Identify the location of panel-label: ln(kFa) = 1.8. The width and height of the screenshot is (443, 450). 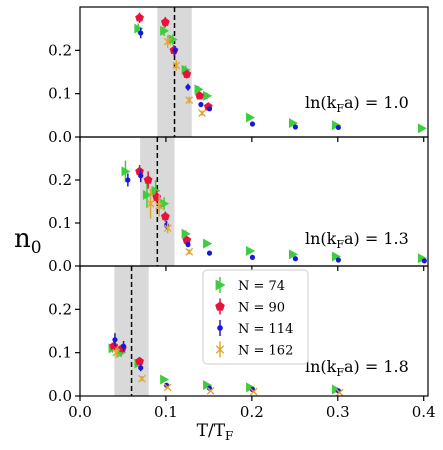
(357, 368).